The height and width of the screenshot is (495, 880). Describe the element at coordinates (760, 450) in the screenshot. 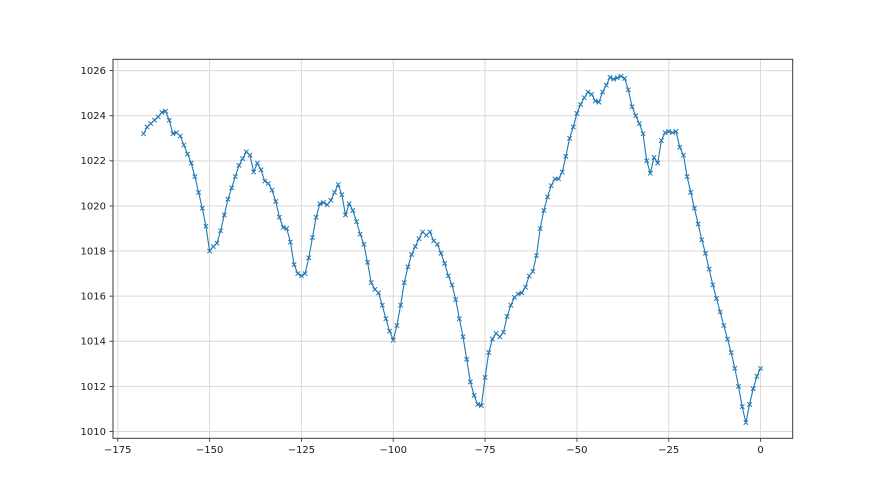

I see `x-tick-label: 0` at that location.